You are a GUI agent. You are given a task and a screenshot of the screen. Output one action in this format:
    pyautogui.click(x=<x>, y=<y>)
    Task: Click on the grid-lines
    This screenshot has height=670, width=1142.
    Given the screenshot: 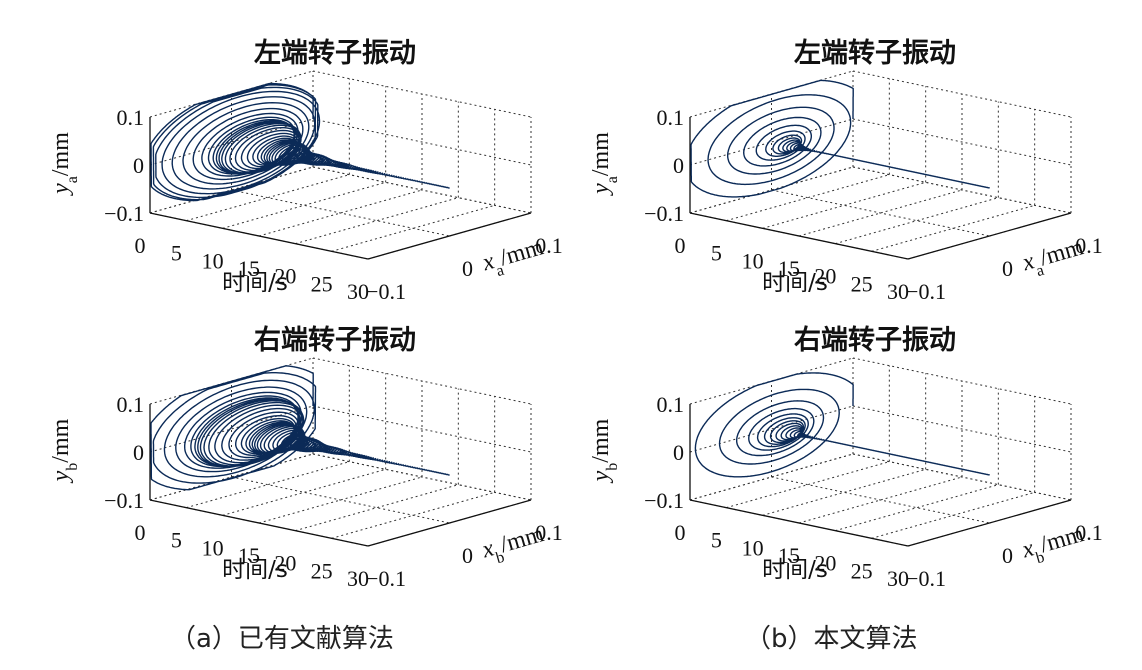 What is the action you would take?
    pyautogui.click(x=880, y=165)
    